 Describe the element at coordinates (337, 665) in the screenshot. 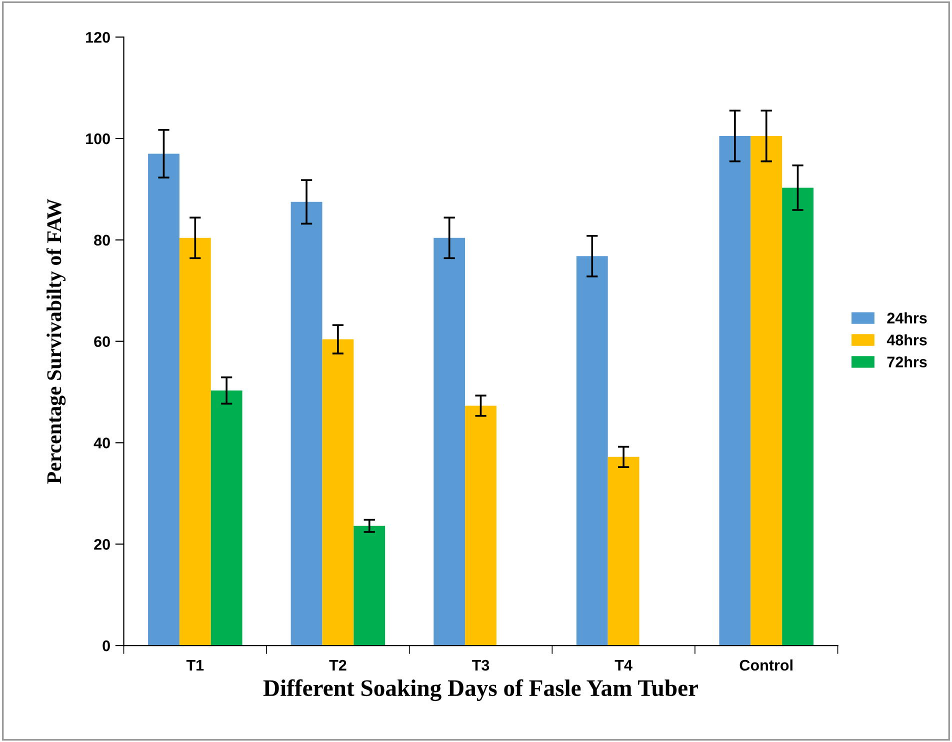

I see `x-tick-label: T2` at that location.